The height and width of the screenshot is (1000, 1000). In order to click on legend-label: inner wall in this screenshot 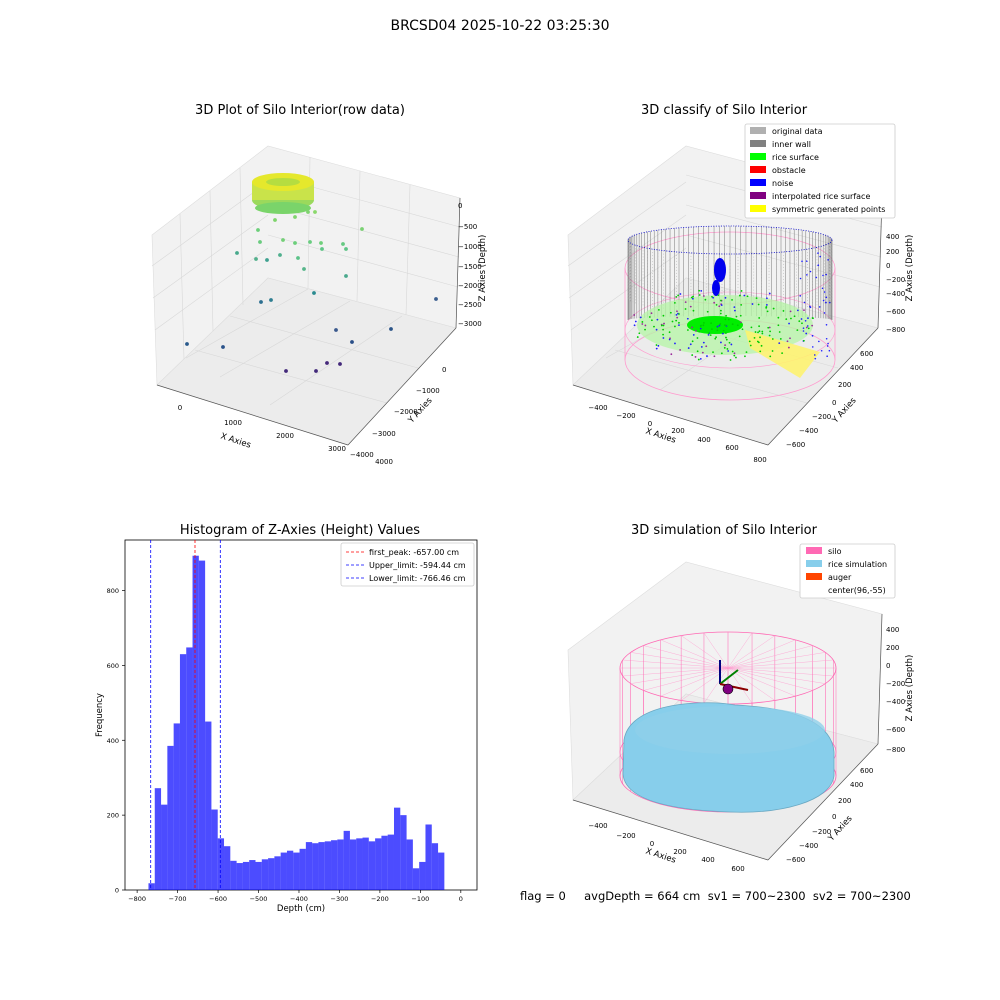, I will do `click(791, 144)`.